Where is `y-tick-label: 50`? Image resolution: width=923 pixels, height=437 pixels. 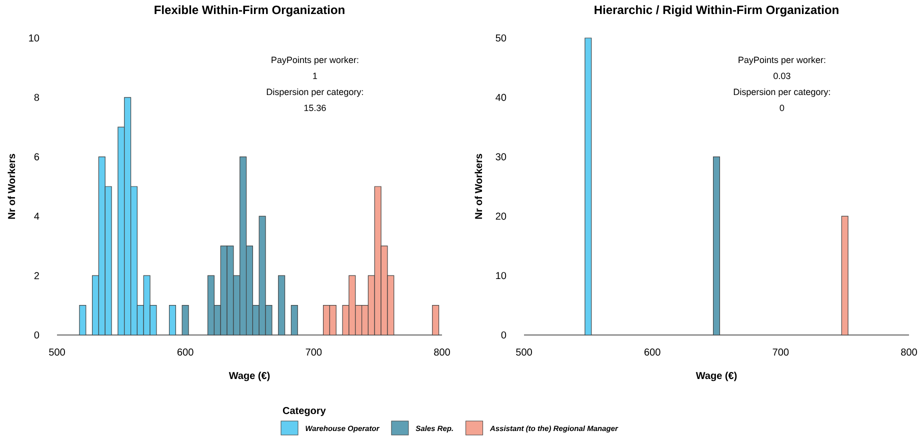
y-tick-label: 50 is located at coordinates (501, 38).